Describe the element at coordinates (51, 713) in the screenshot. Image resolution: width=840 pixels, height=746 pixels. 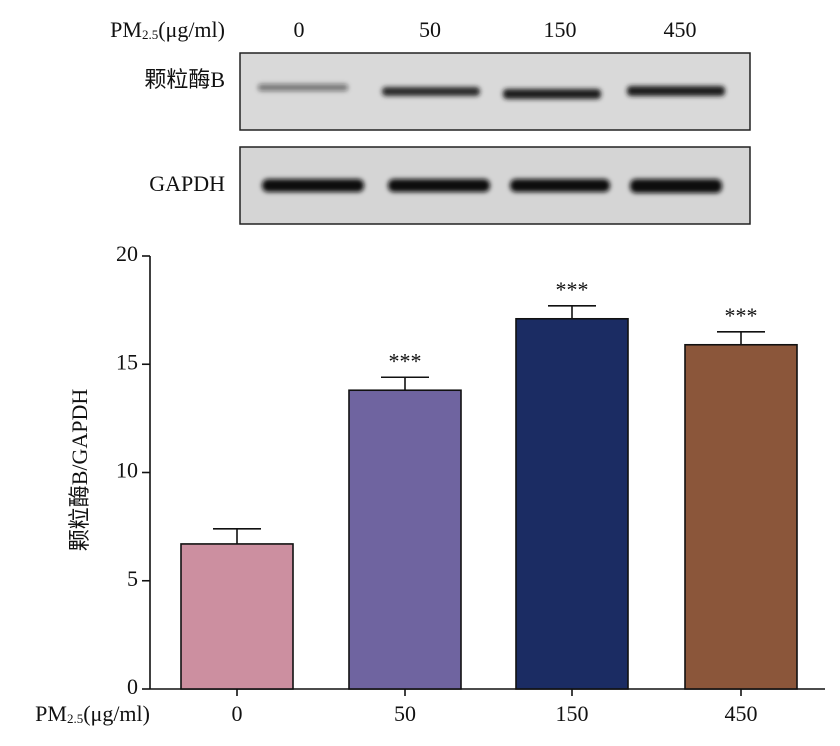
I see `x-label-main: PM` at that location.